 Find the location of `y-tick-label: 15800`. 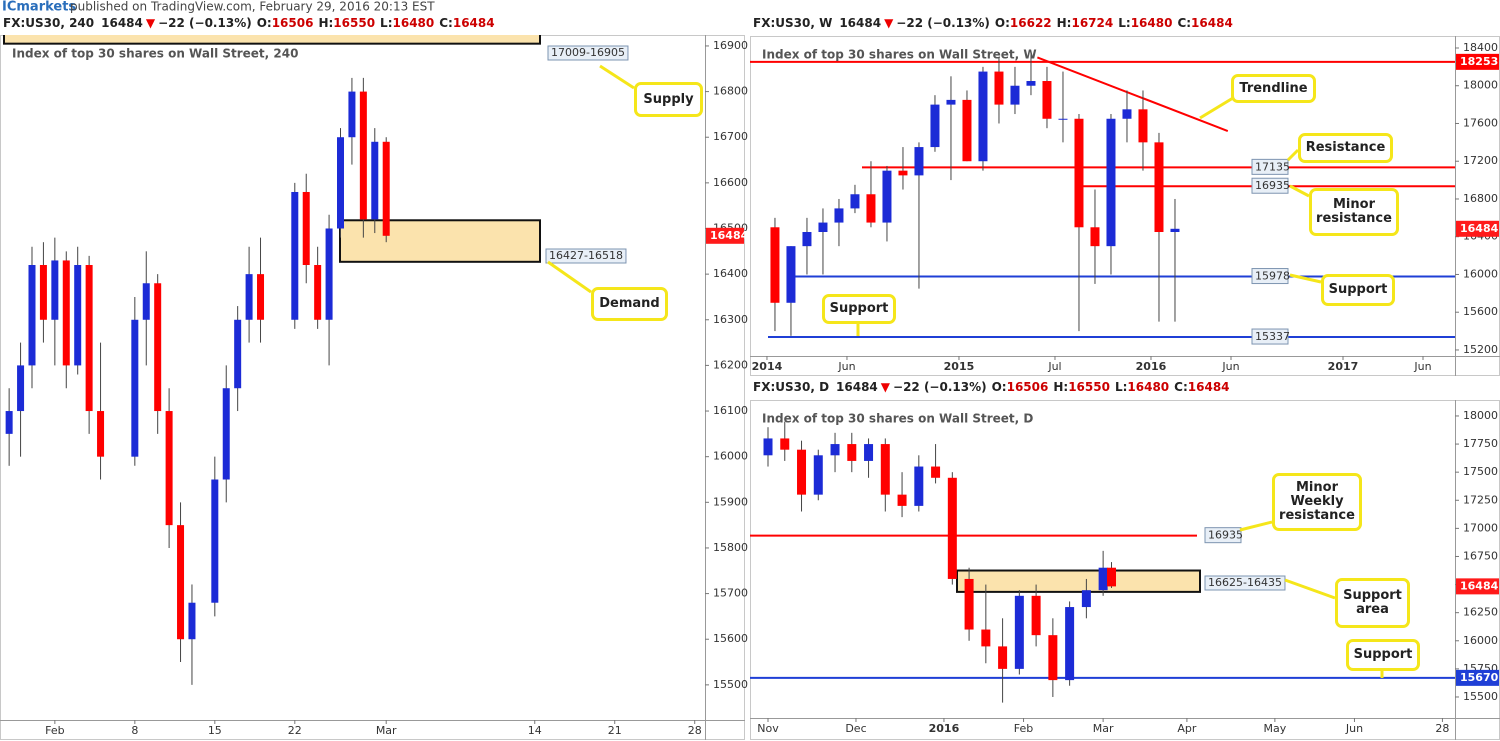

y-tick-label: 15800 is located at coordinates (730, 547).